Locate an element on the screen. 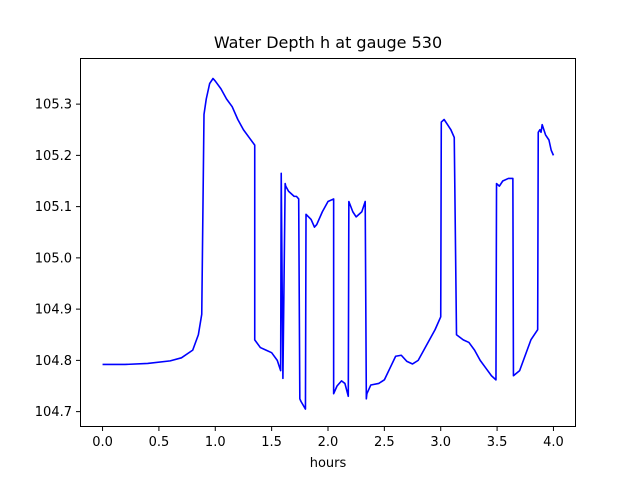  y-tick-label: 105.2 is located at coordinates (53, 156).